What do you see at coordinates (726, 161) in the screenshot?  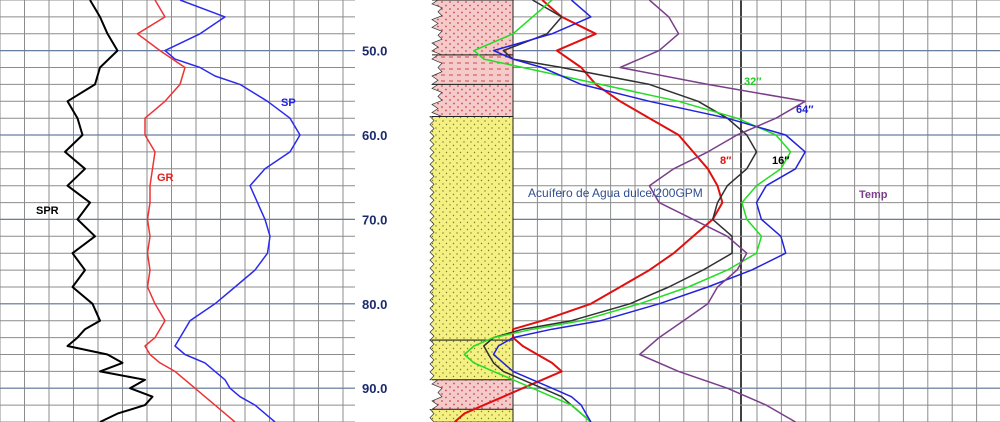 I see `series-label-8: 8″` at bounding box center [726, 161].